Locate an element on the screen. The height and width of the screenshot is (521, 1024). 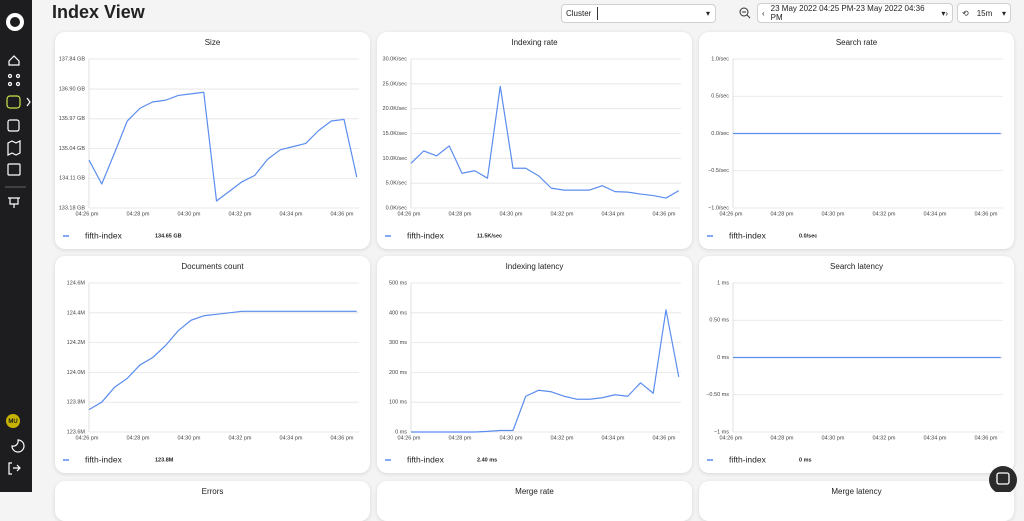
search-icon is located at coordinates (14, 169).